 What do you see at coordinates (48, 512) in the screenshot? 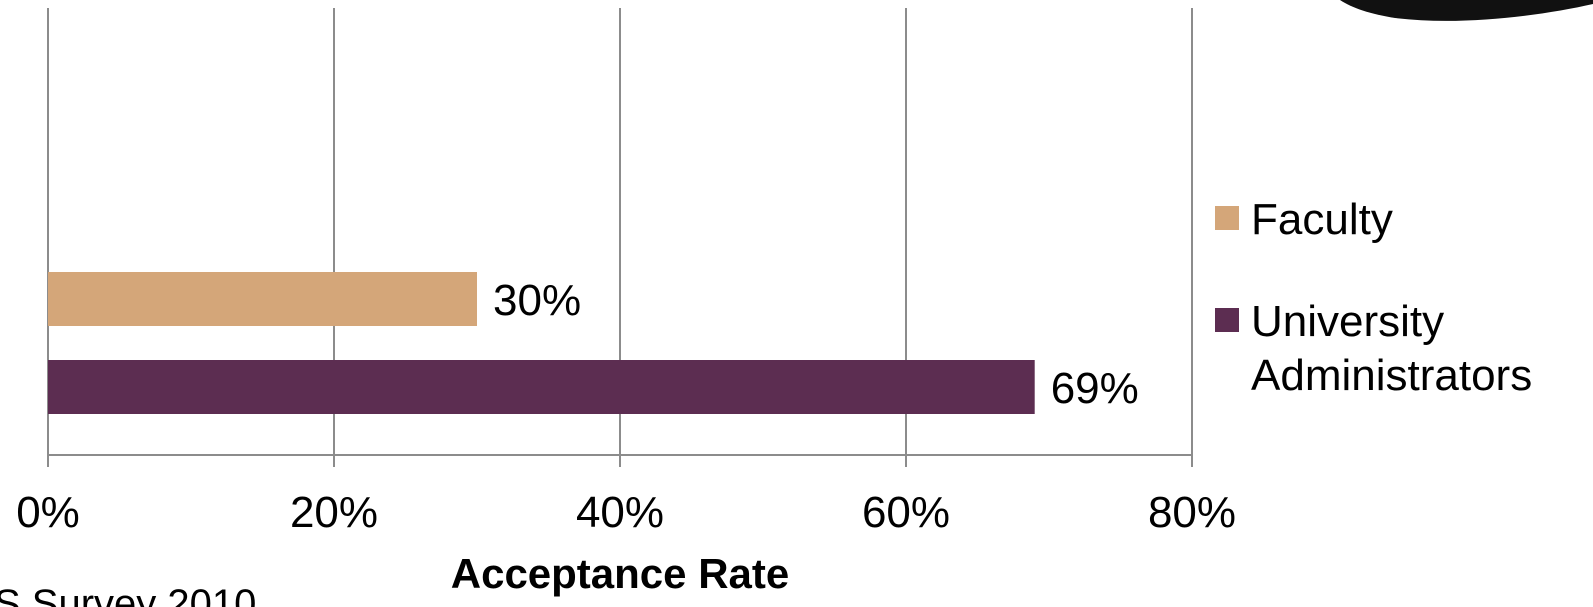
I see `x-tick-label-0: 0%` at bounding box center [48, 512].